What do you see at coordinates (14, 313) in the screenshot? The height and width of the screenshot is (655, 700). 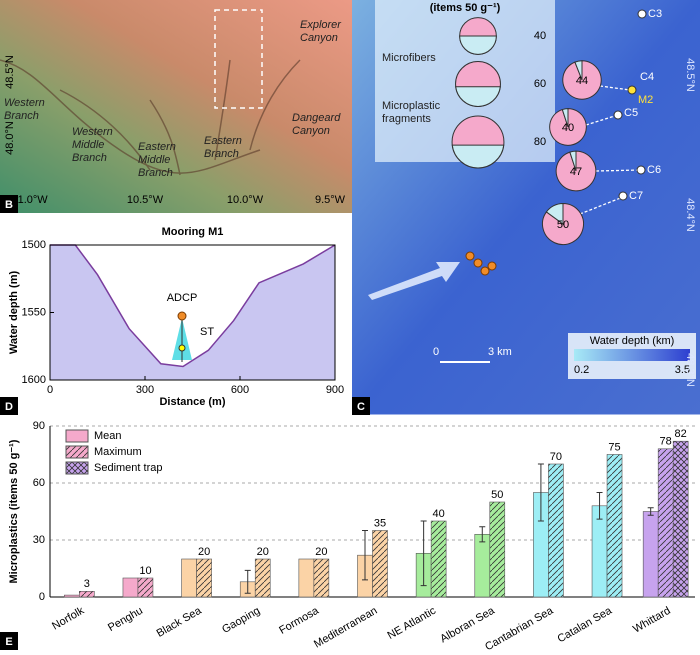 I see `y-axis-label: Water depth (m)` at bounding box center [14, 313].